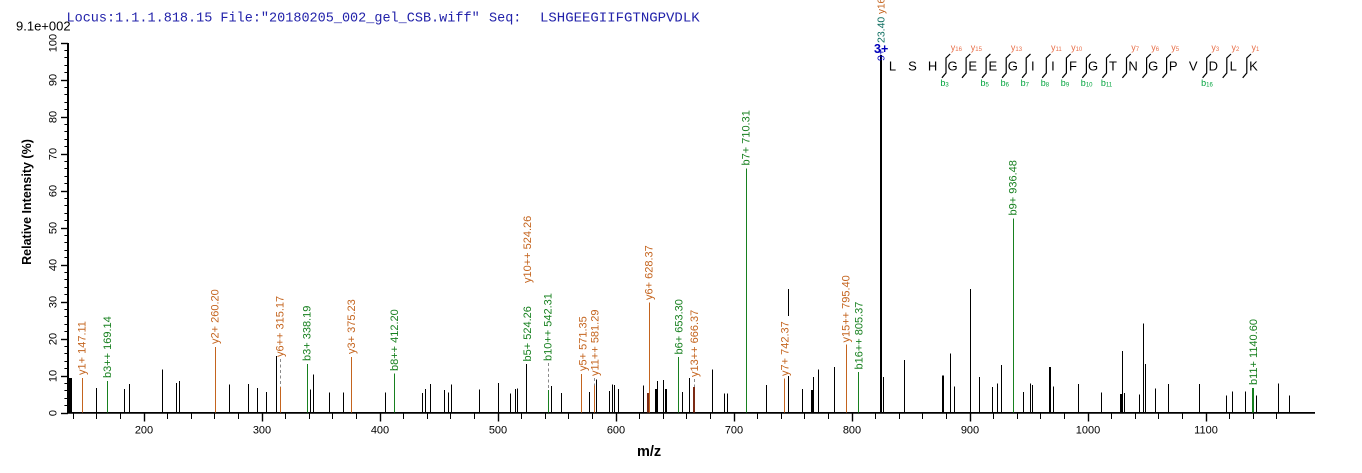 This screenshot has height=473, width=1362. I want to click on svg-text: y15++ 795.40, so click(847, 308).